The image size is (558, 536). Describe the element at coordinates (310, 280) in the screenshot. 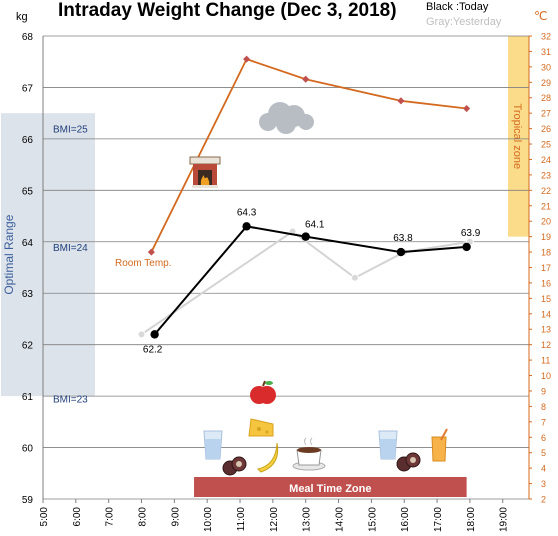

I see `series-today-line` at that location.